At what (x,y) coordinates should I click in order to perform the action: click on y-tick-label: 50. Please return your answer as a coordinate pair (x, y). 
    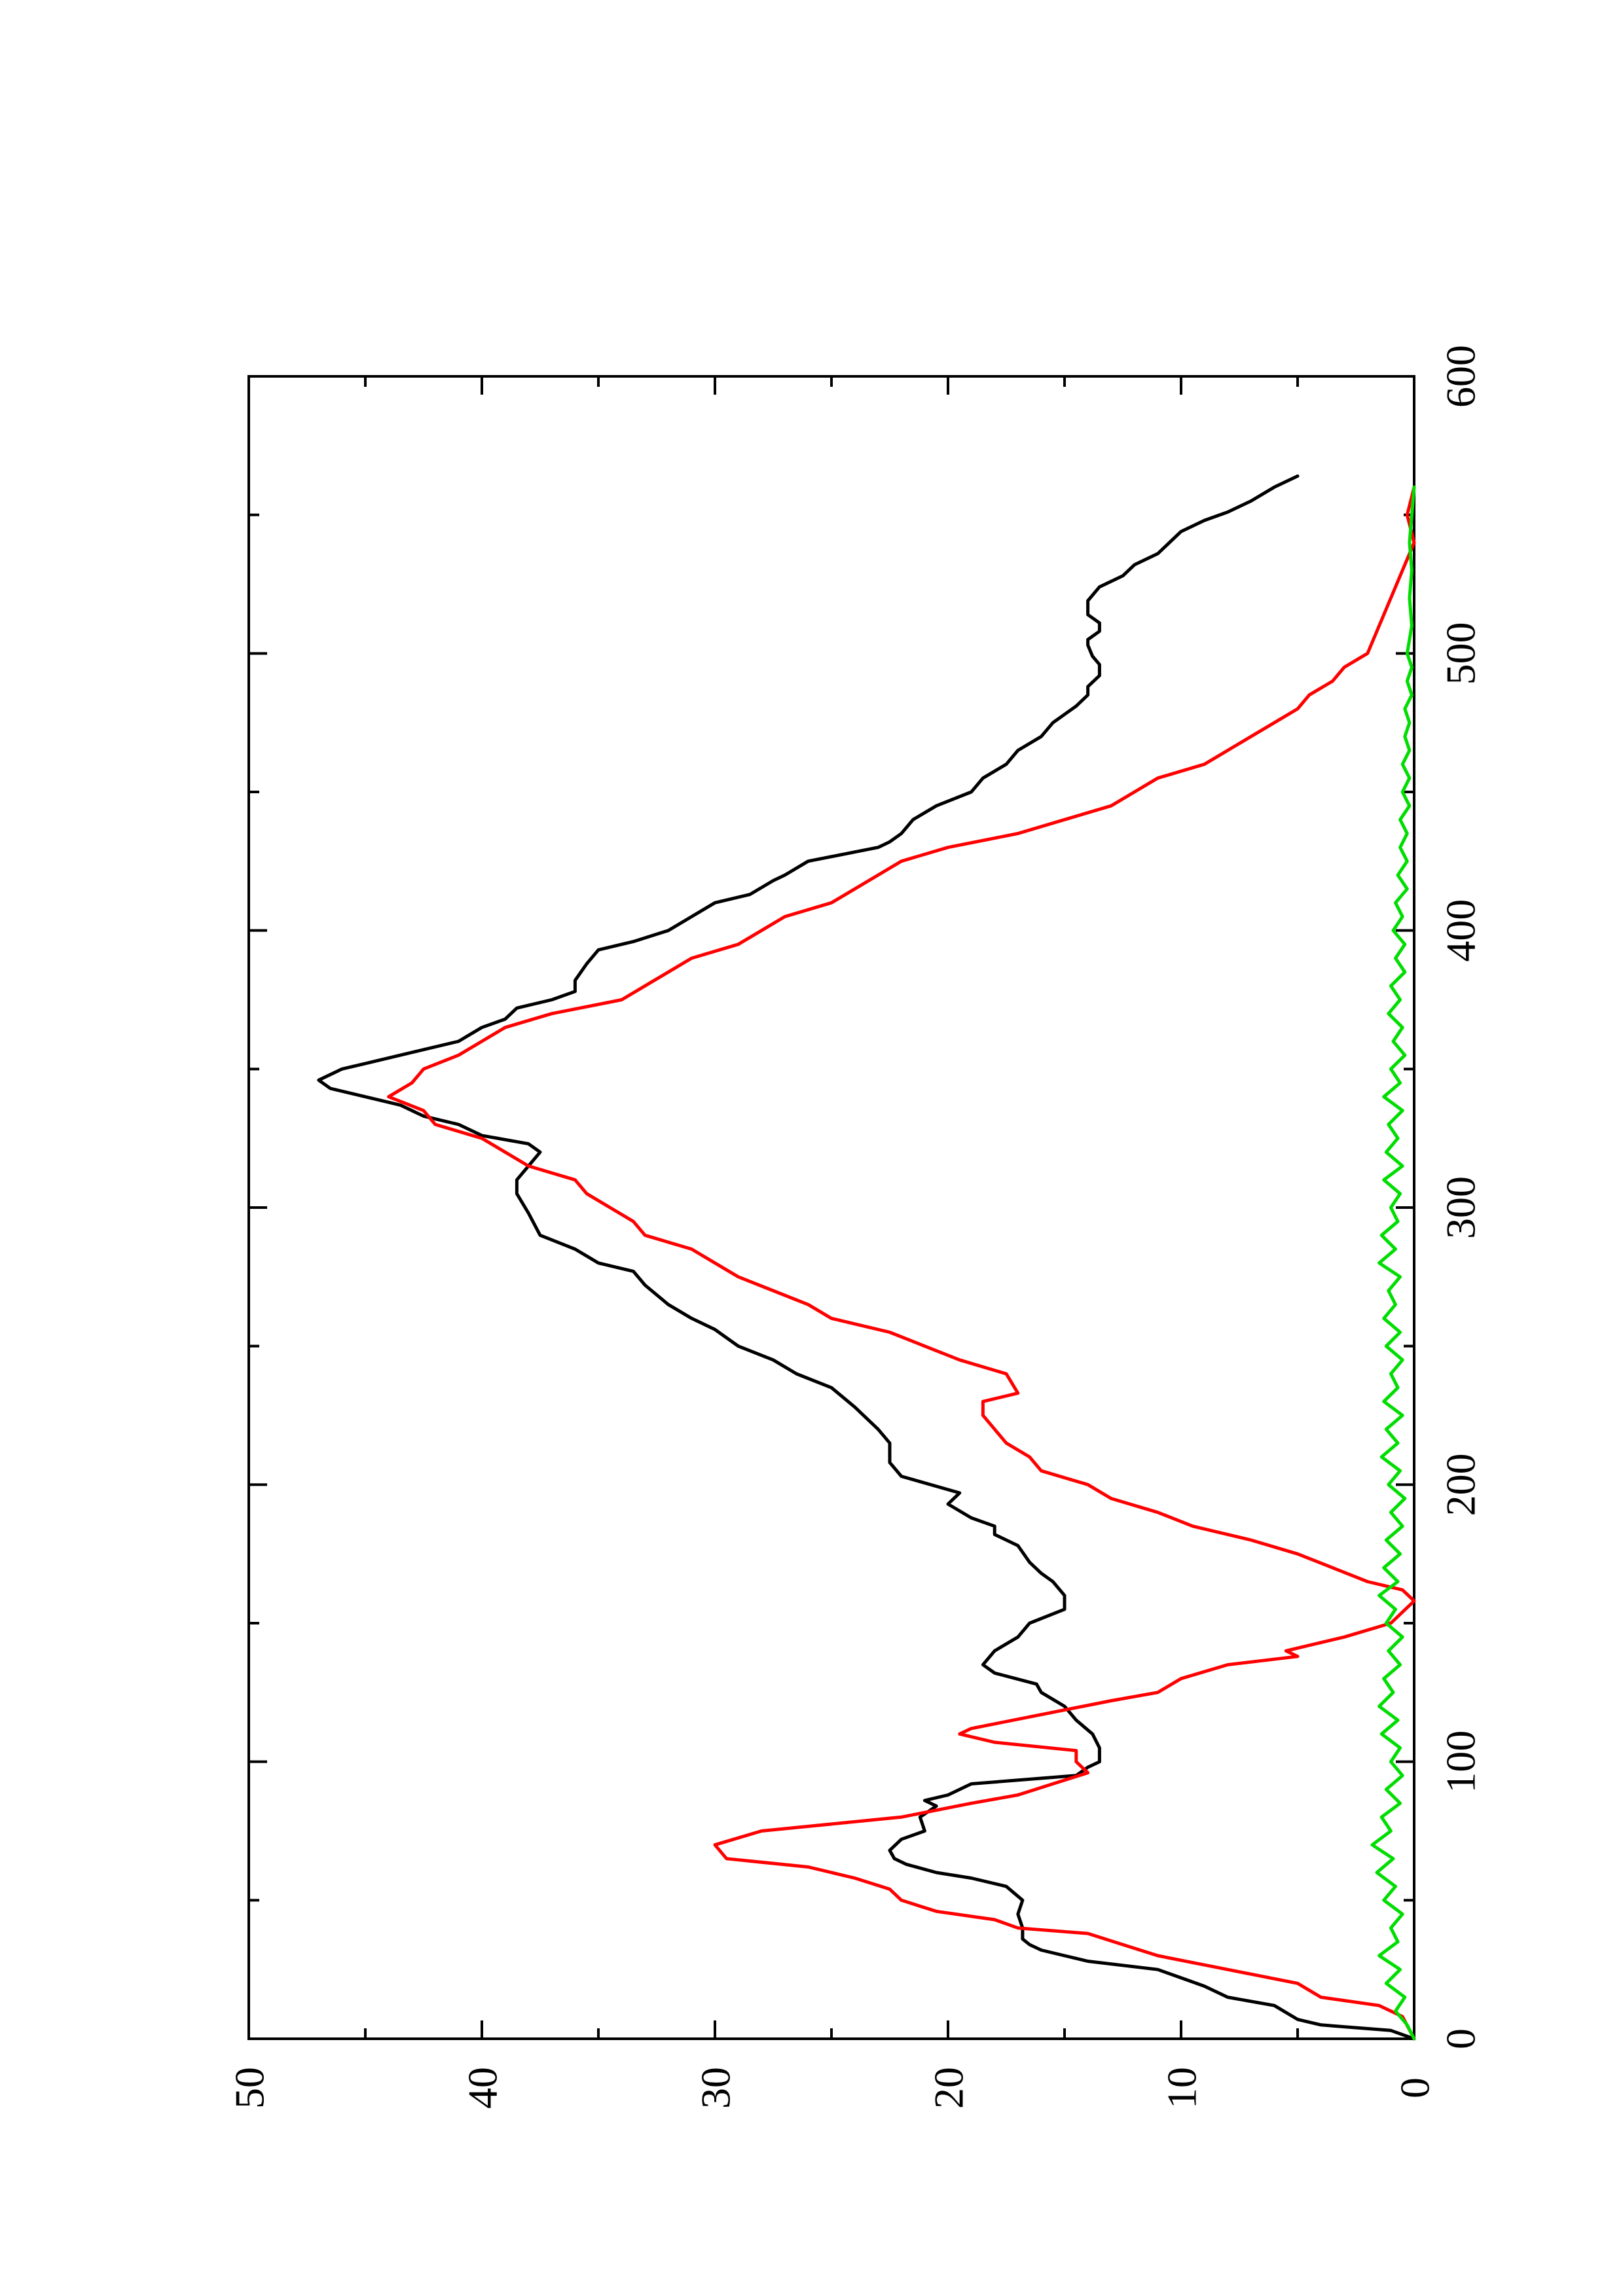
    Looking at the image, I should click on (249, 2088).